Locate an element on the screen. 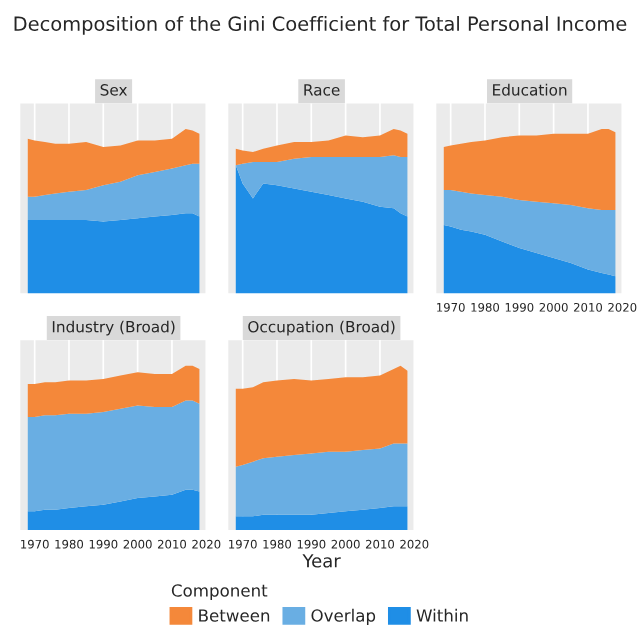  legend-label: Overlap is located at coordinates (343, 616).